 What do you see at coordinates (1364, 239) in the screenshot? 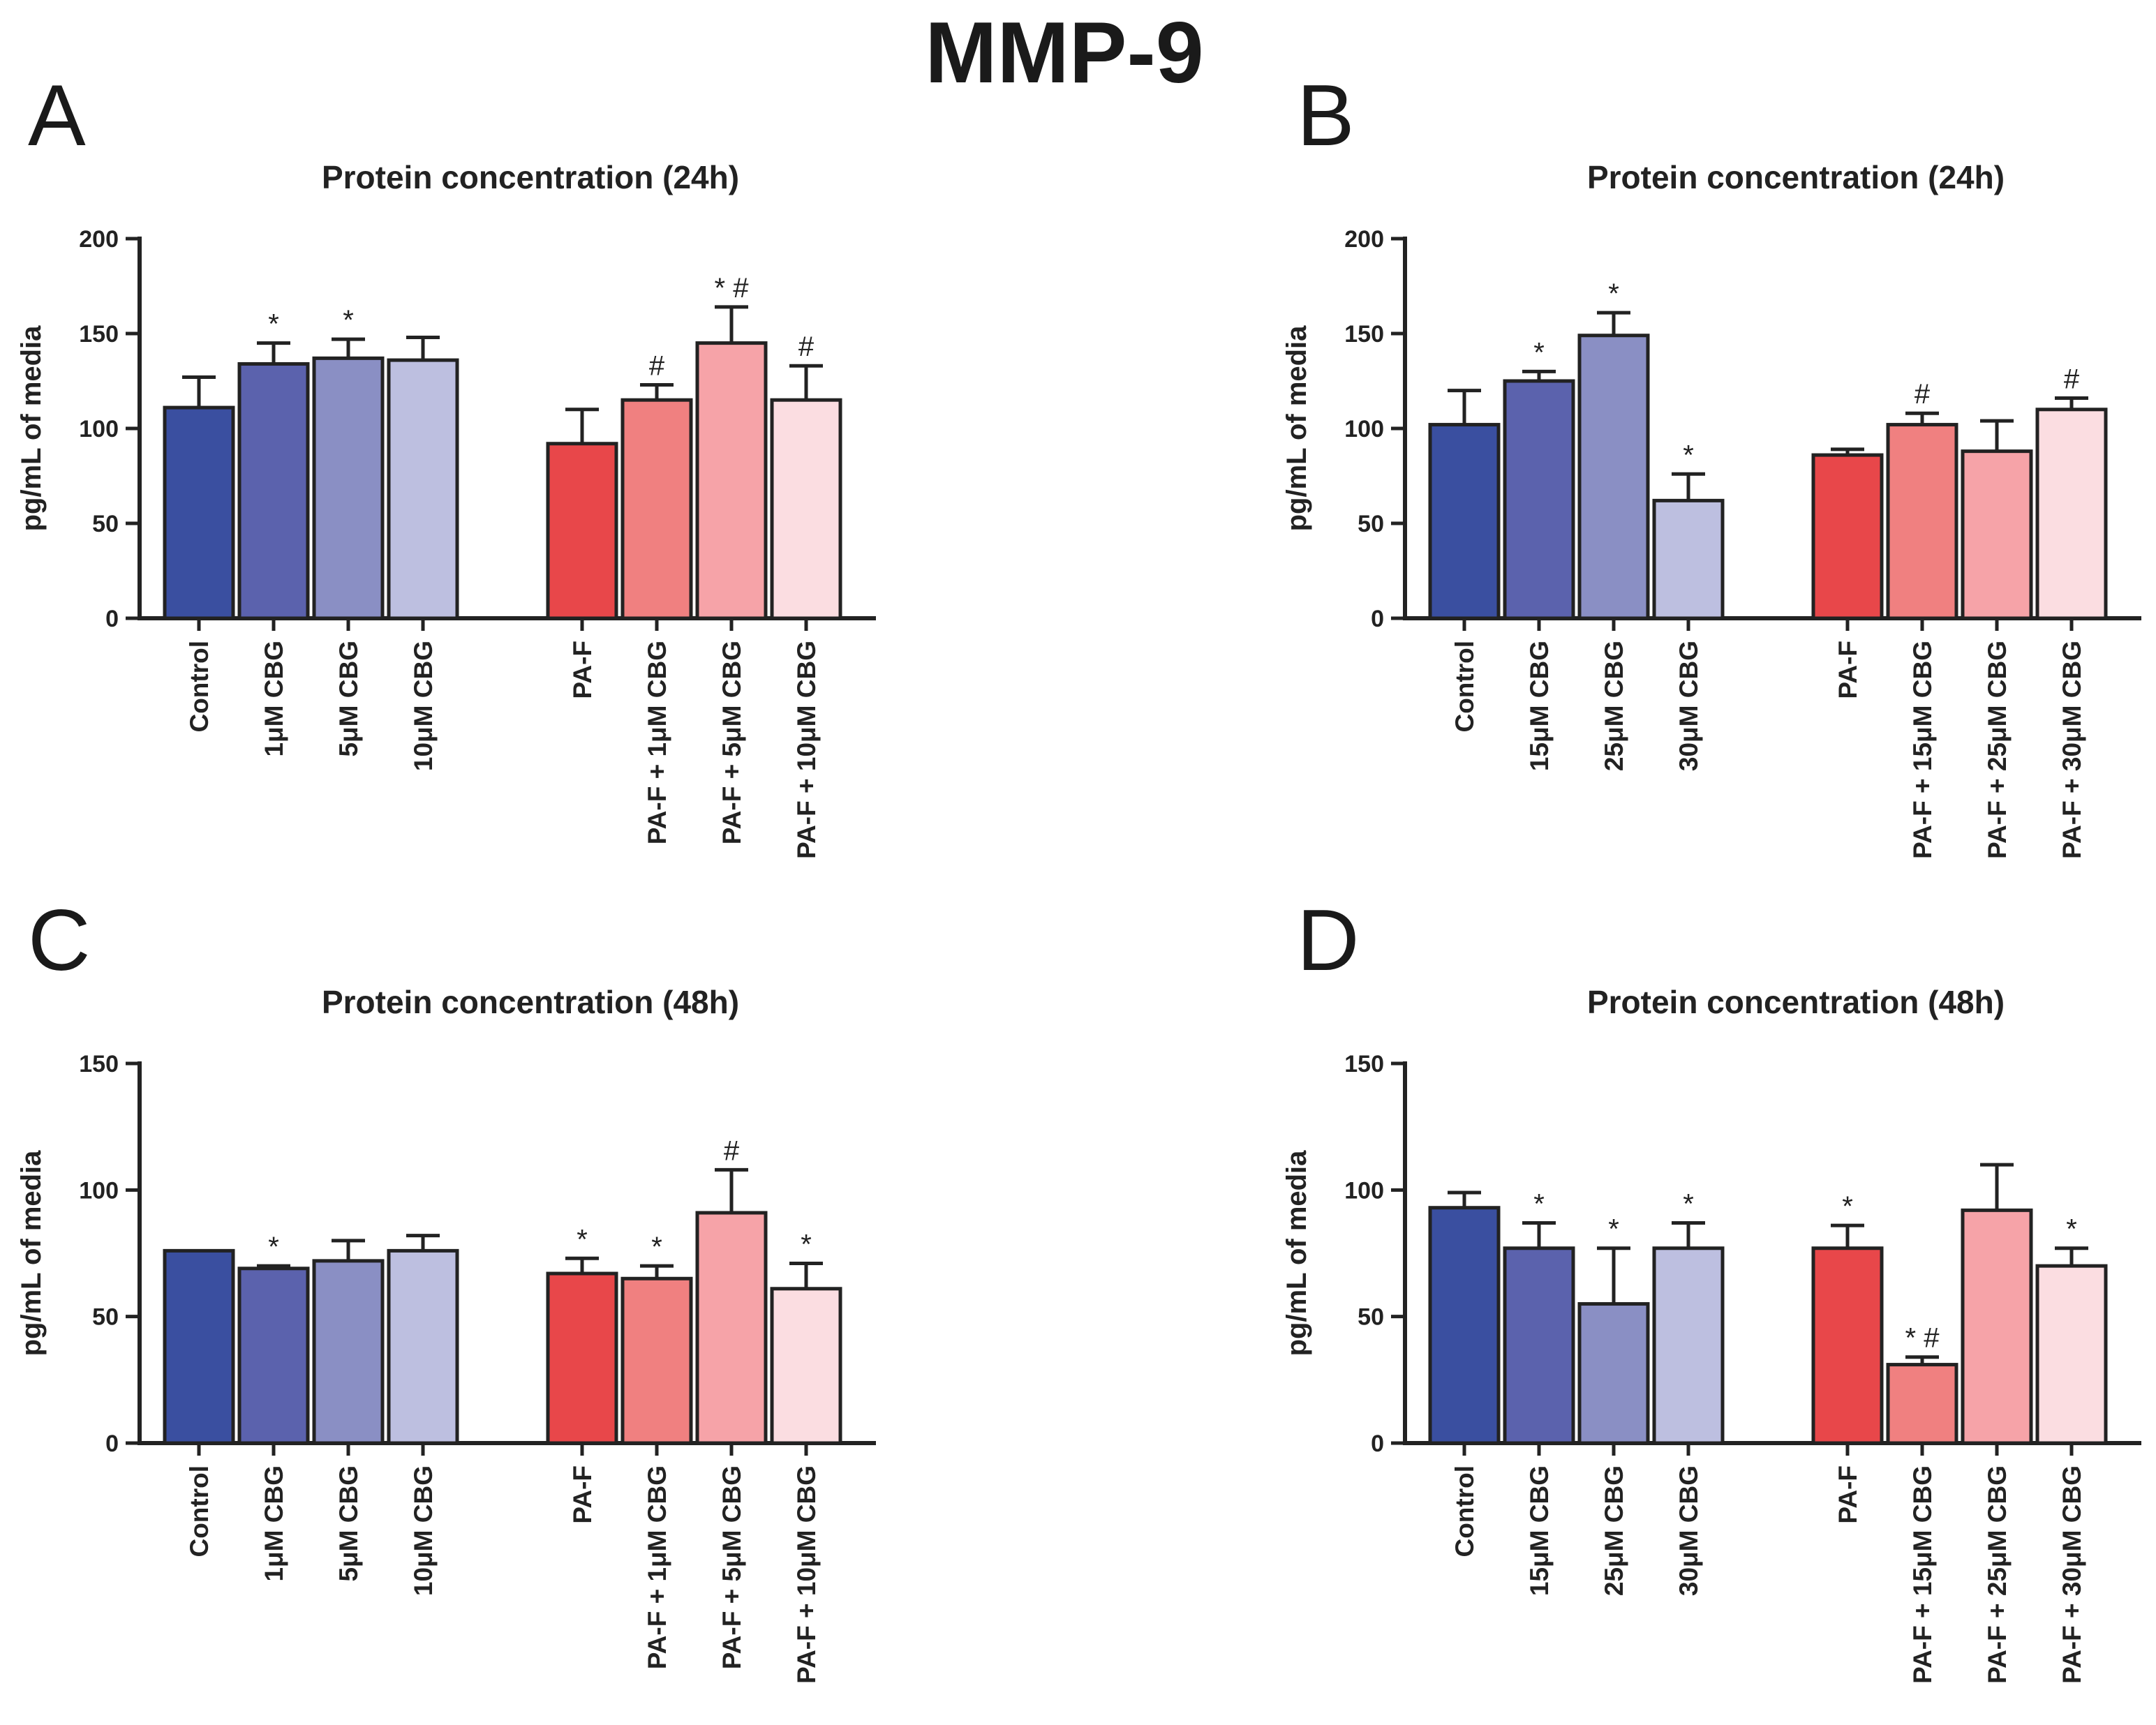
I see `y-tick-label: 200` at bounding box center [1364, 239].